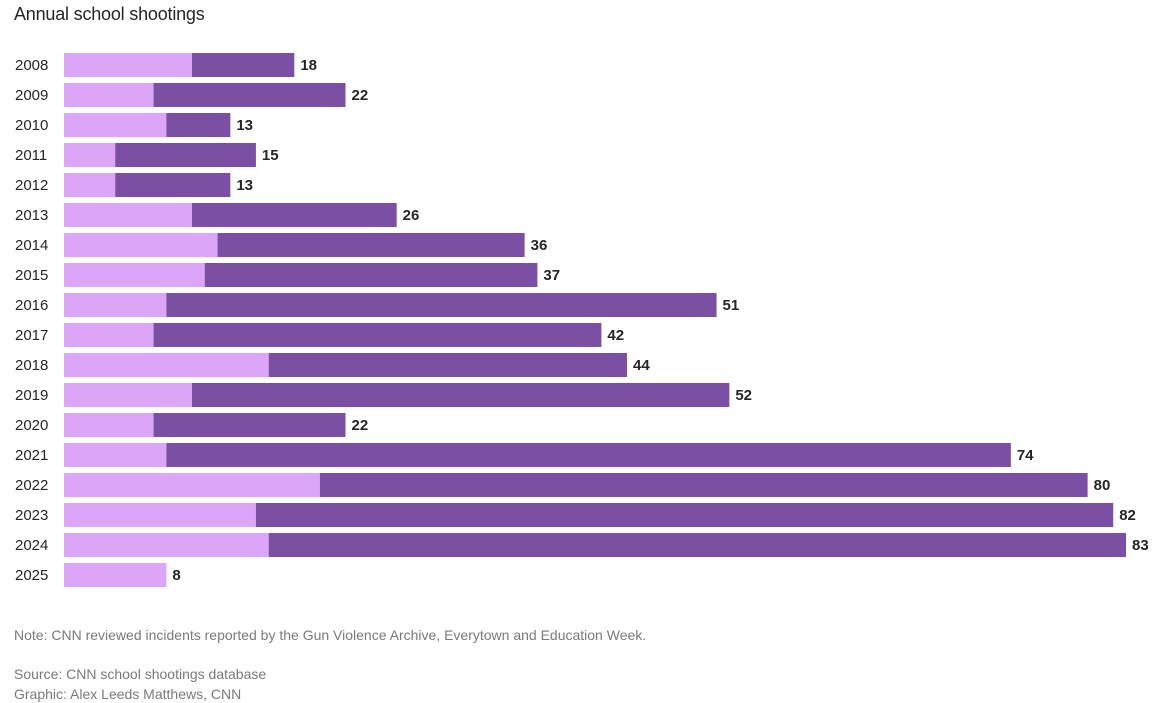  Describe the element at coordinates (31, 125) in the screenshot. I see `year-label: 2010` at that location.